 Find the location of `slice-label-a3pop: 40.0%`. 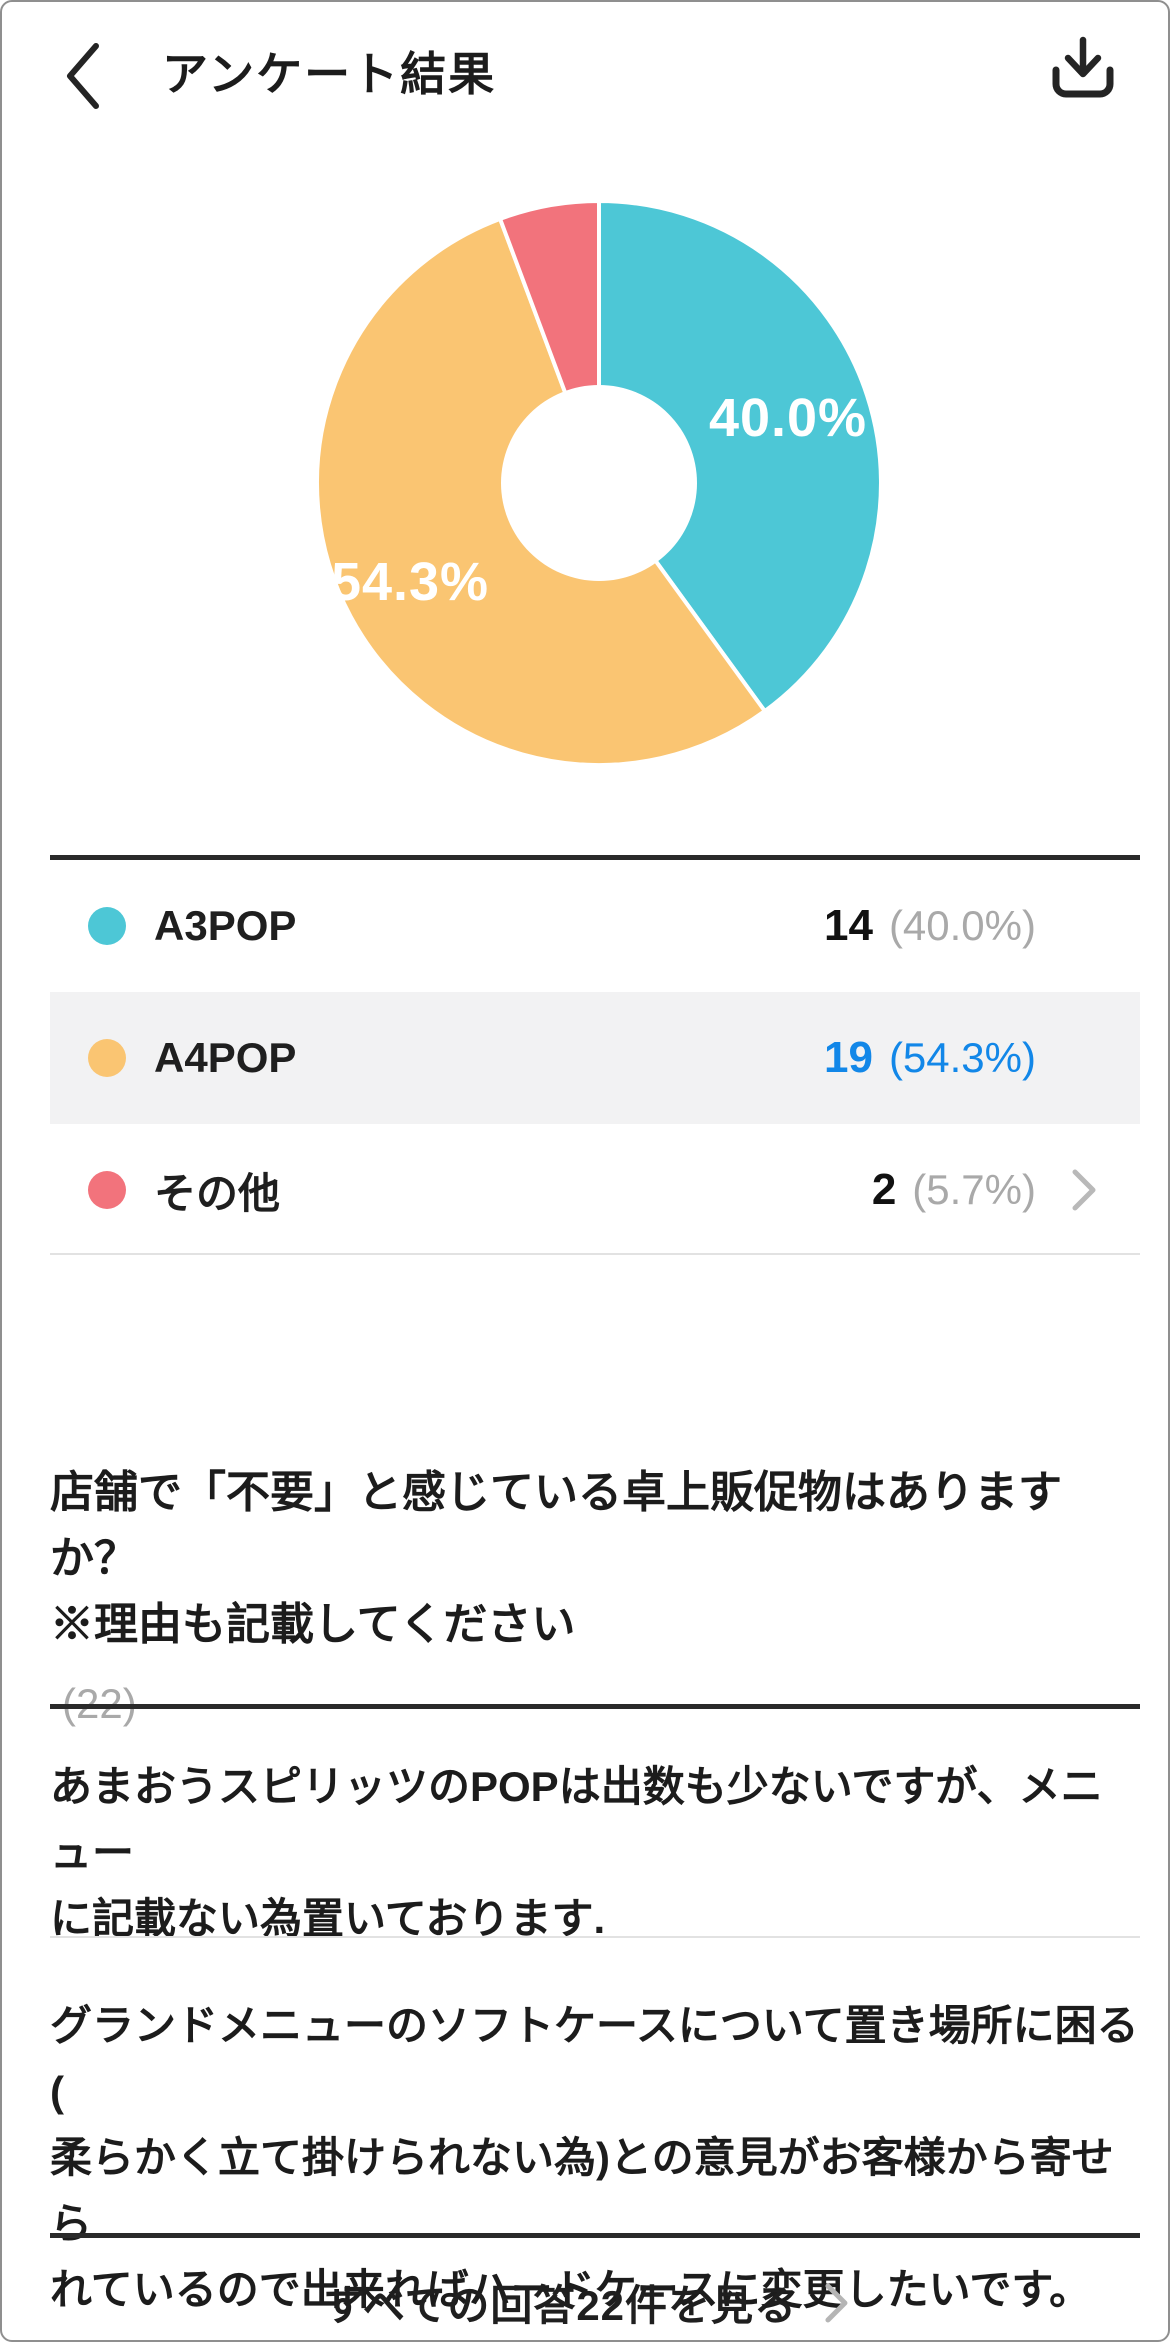

slice-label-a3pop: 40.0% is located at coordinates (788, 418).